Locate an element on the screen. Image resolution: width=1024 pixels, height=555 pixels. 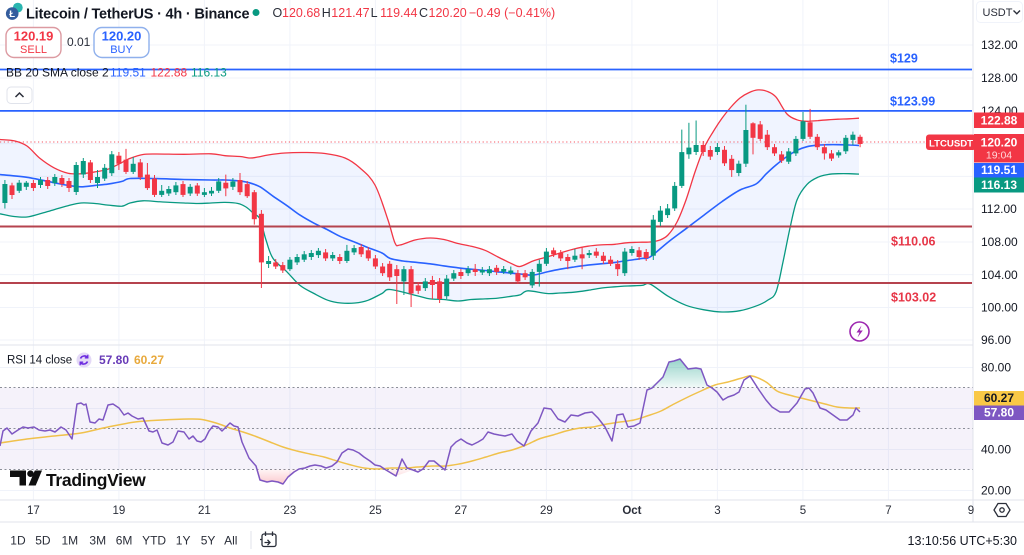
svg-text: 25 is located at coordinates (375, 511).